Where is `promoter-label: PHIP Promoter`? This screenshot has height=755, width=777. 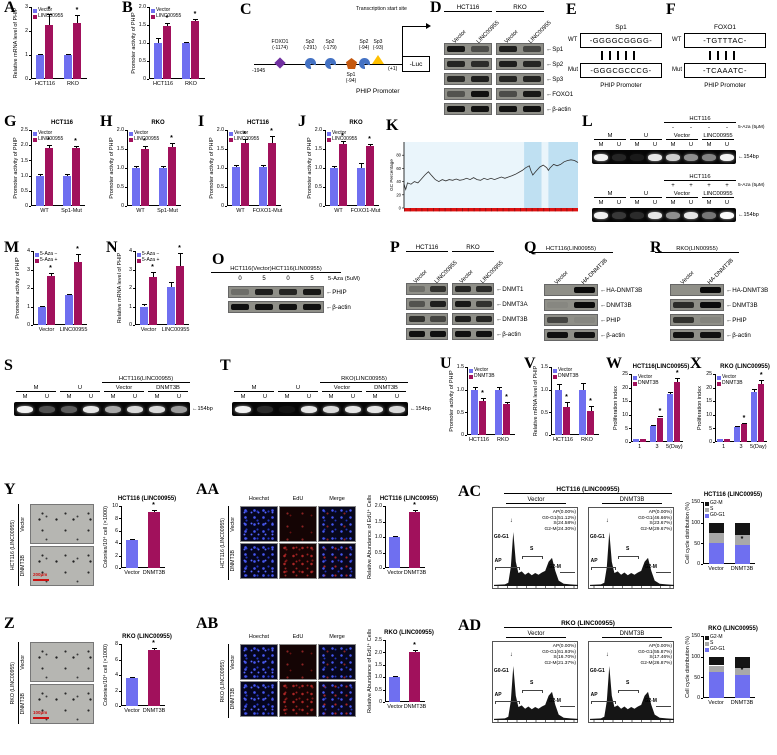 promoter-label: PHIP Promoter is located at coordinates (725, 85).